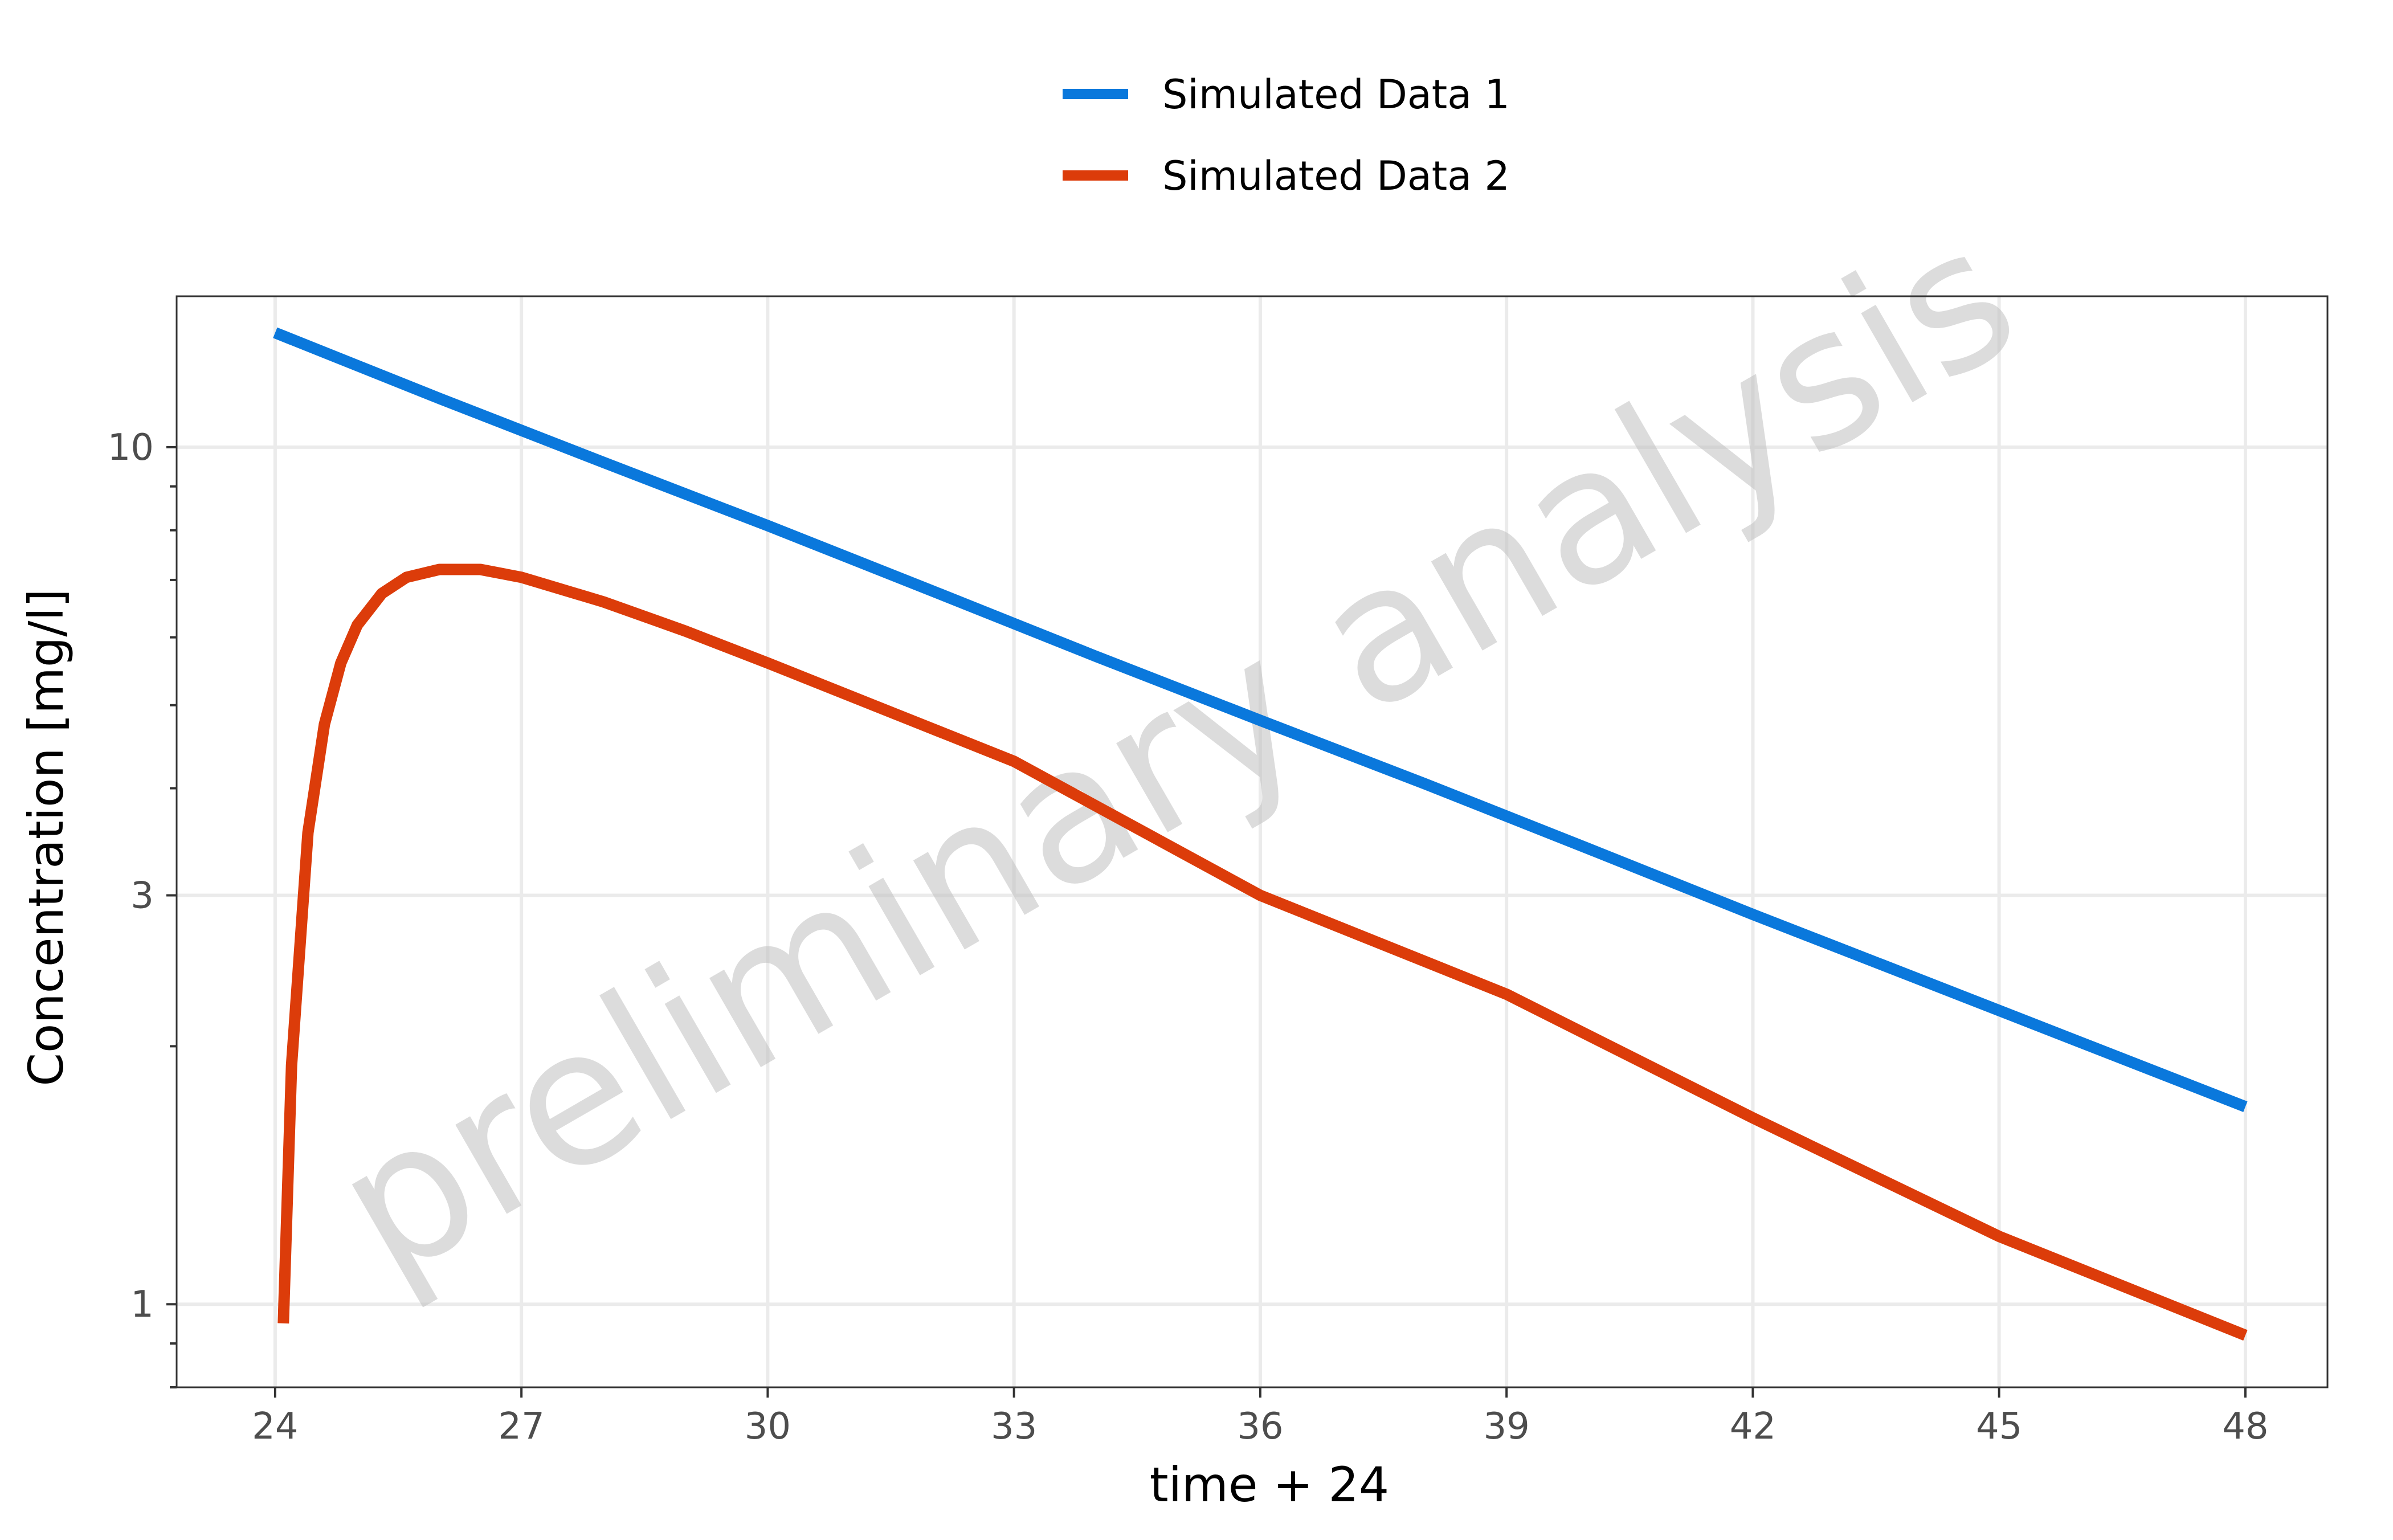 This screenshot has height=1540, width=2393. Describe the element at coordinates (1336, 94) in the screenshot. I see `legend-label-series-1: Simulated Data 1` at that location.